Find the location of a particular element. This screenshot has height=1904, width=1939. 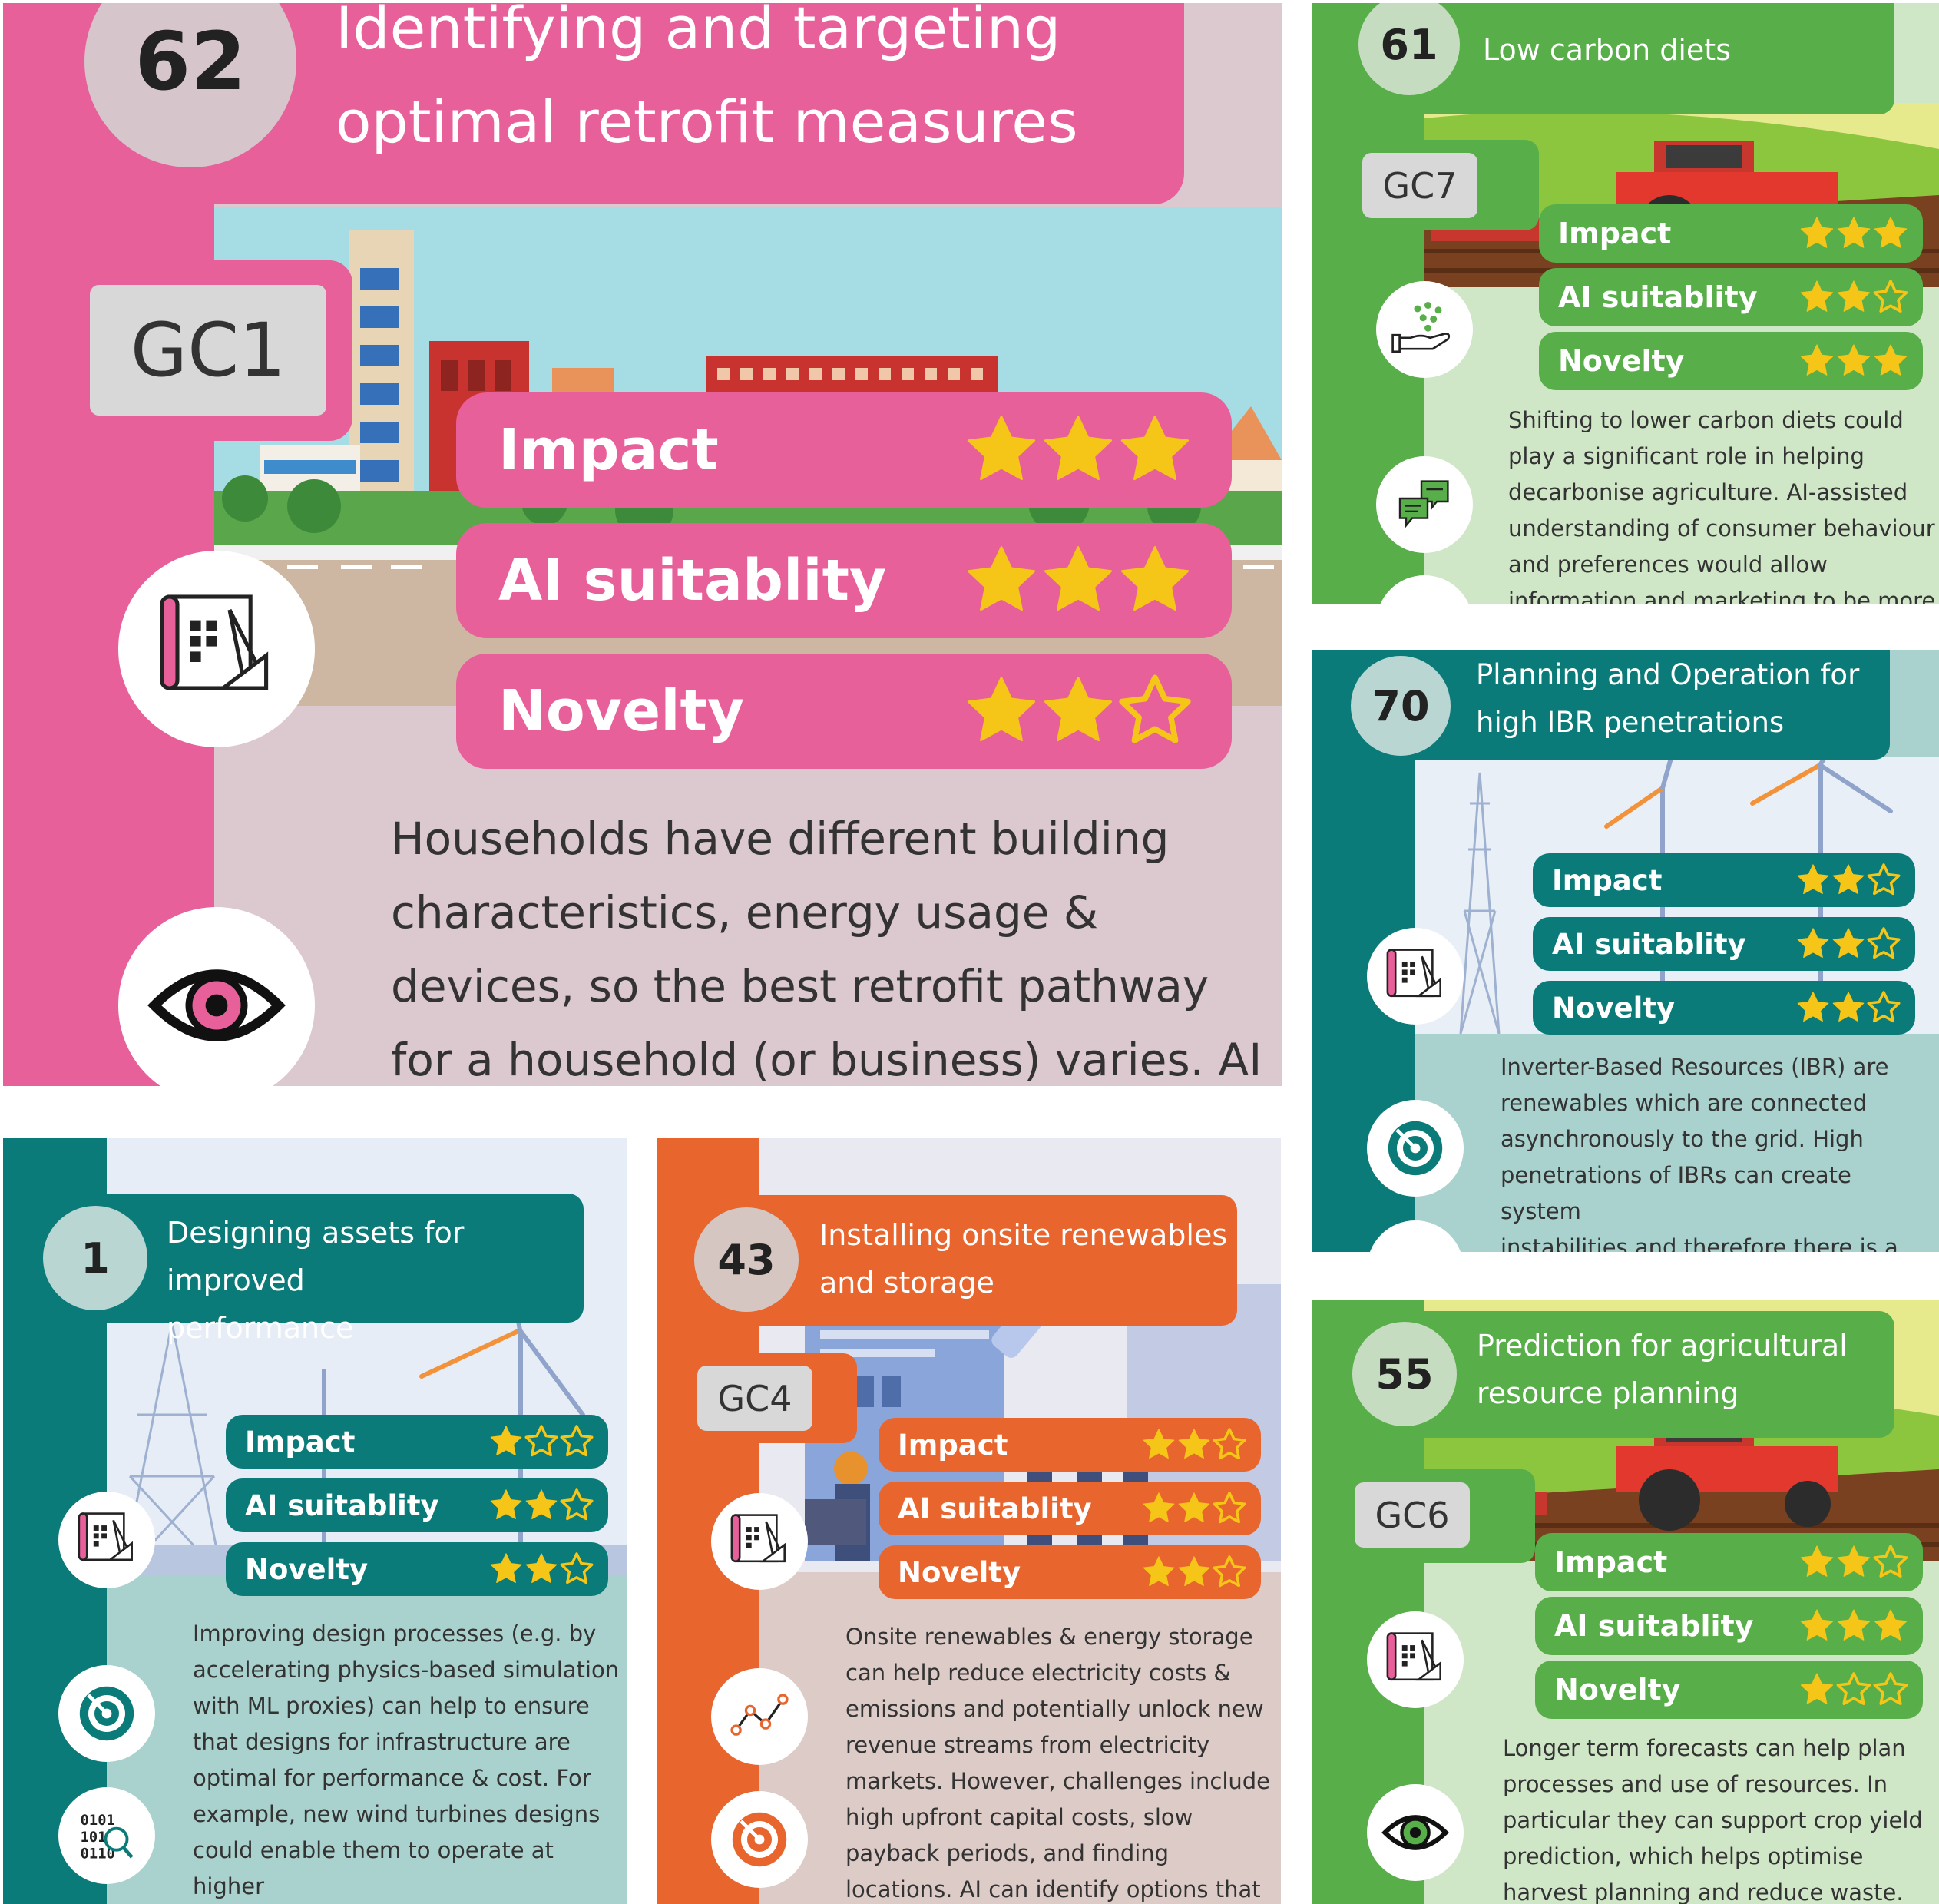

card-title: Designing assets for improved performance is located at coordinates (316, 1280).